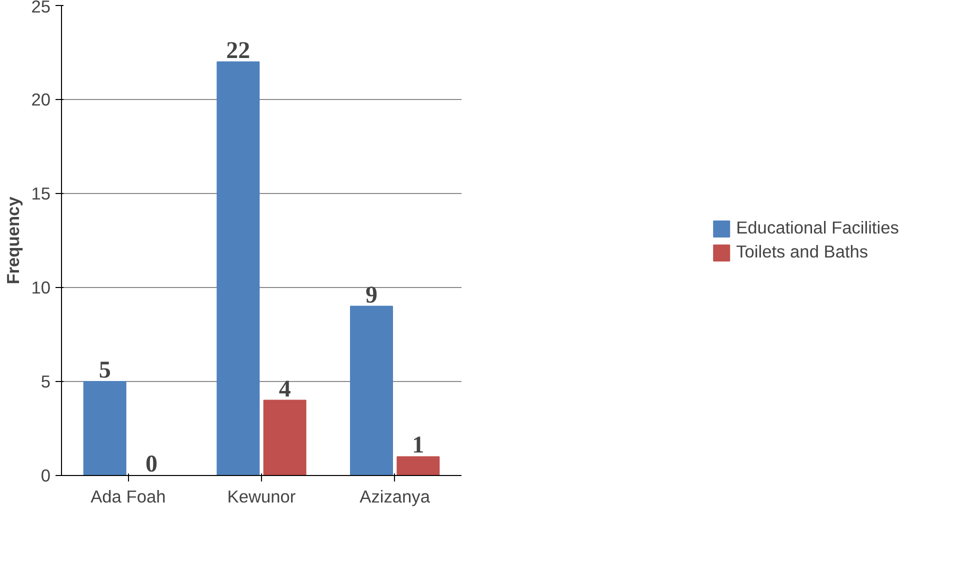 The width and height of the screenshot is (956, 579). I want to click on legend-label: Toilets and Baths, so click(802, 252).